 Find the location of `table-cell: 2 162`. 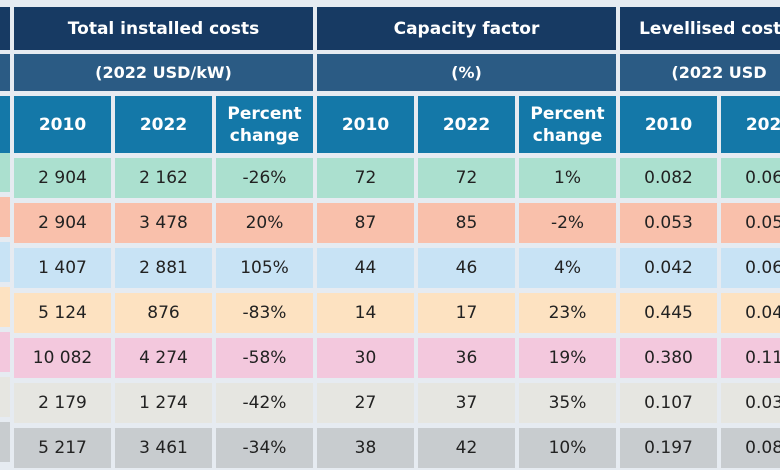

table-cell: 2 162 is located at coordinates (163, 178).